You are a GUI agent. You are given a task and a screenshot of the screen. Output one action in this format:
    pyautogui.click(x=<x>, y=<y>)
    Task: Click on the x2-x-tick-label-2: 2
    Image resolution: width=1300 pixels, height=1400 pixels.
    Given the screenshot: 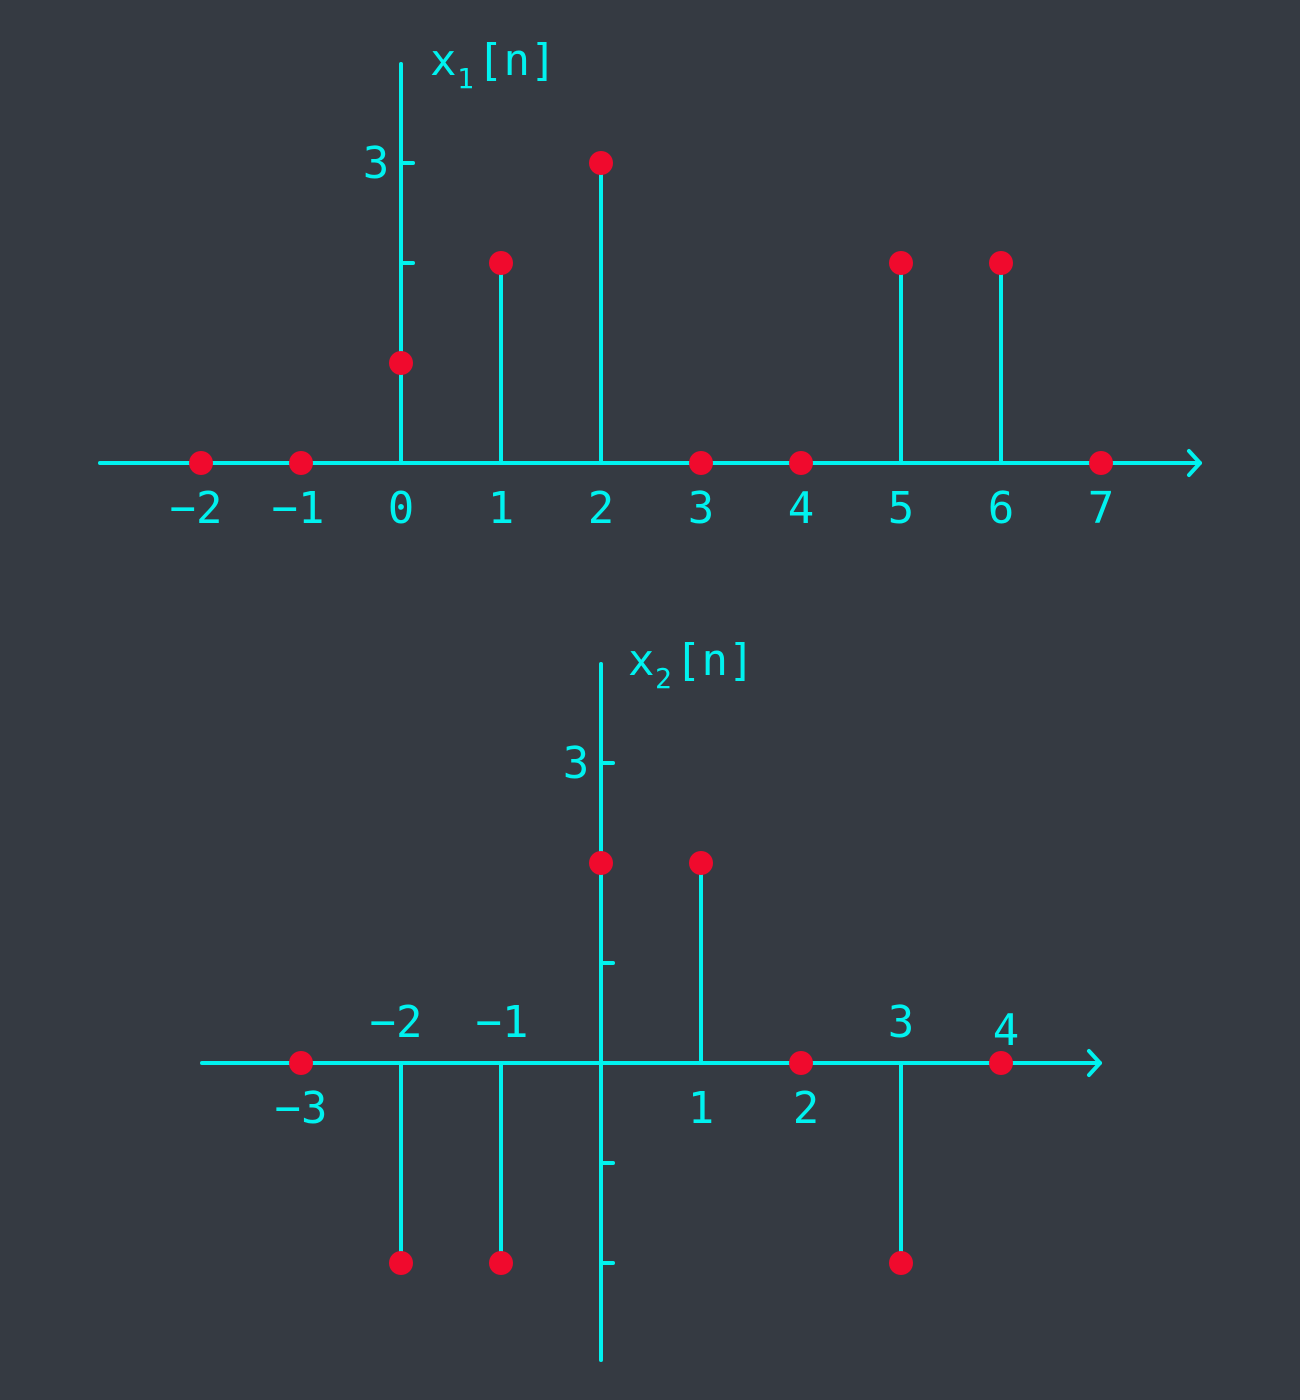 What is the action you would take?
    pyautogui.click(x=806, y=1108)
    